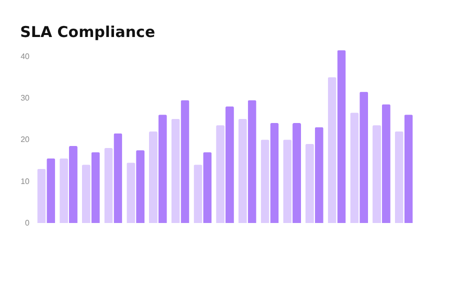 This screenshot has height=291, width=459. I want to click on chart-title: SLA Compliance, so click(88, 32).